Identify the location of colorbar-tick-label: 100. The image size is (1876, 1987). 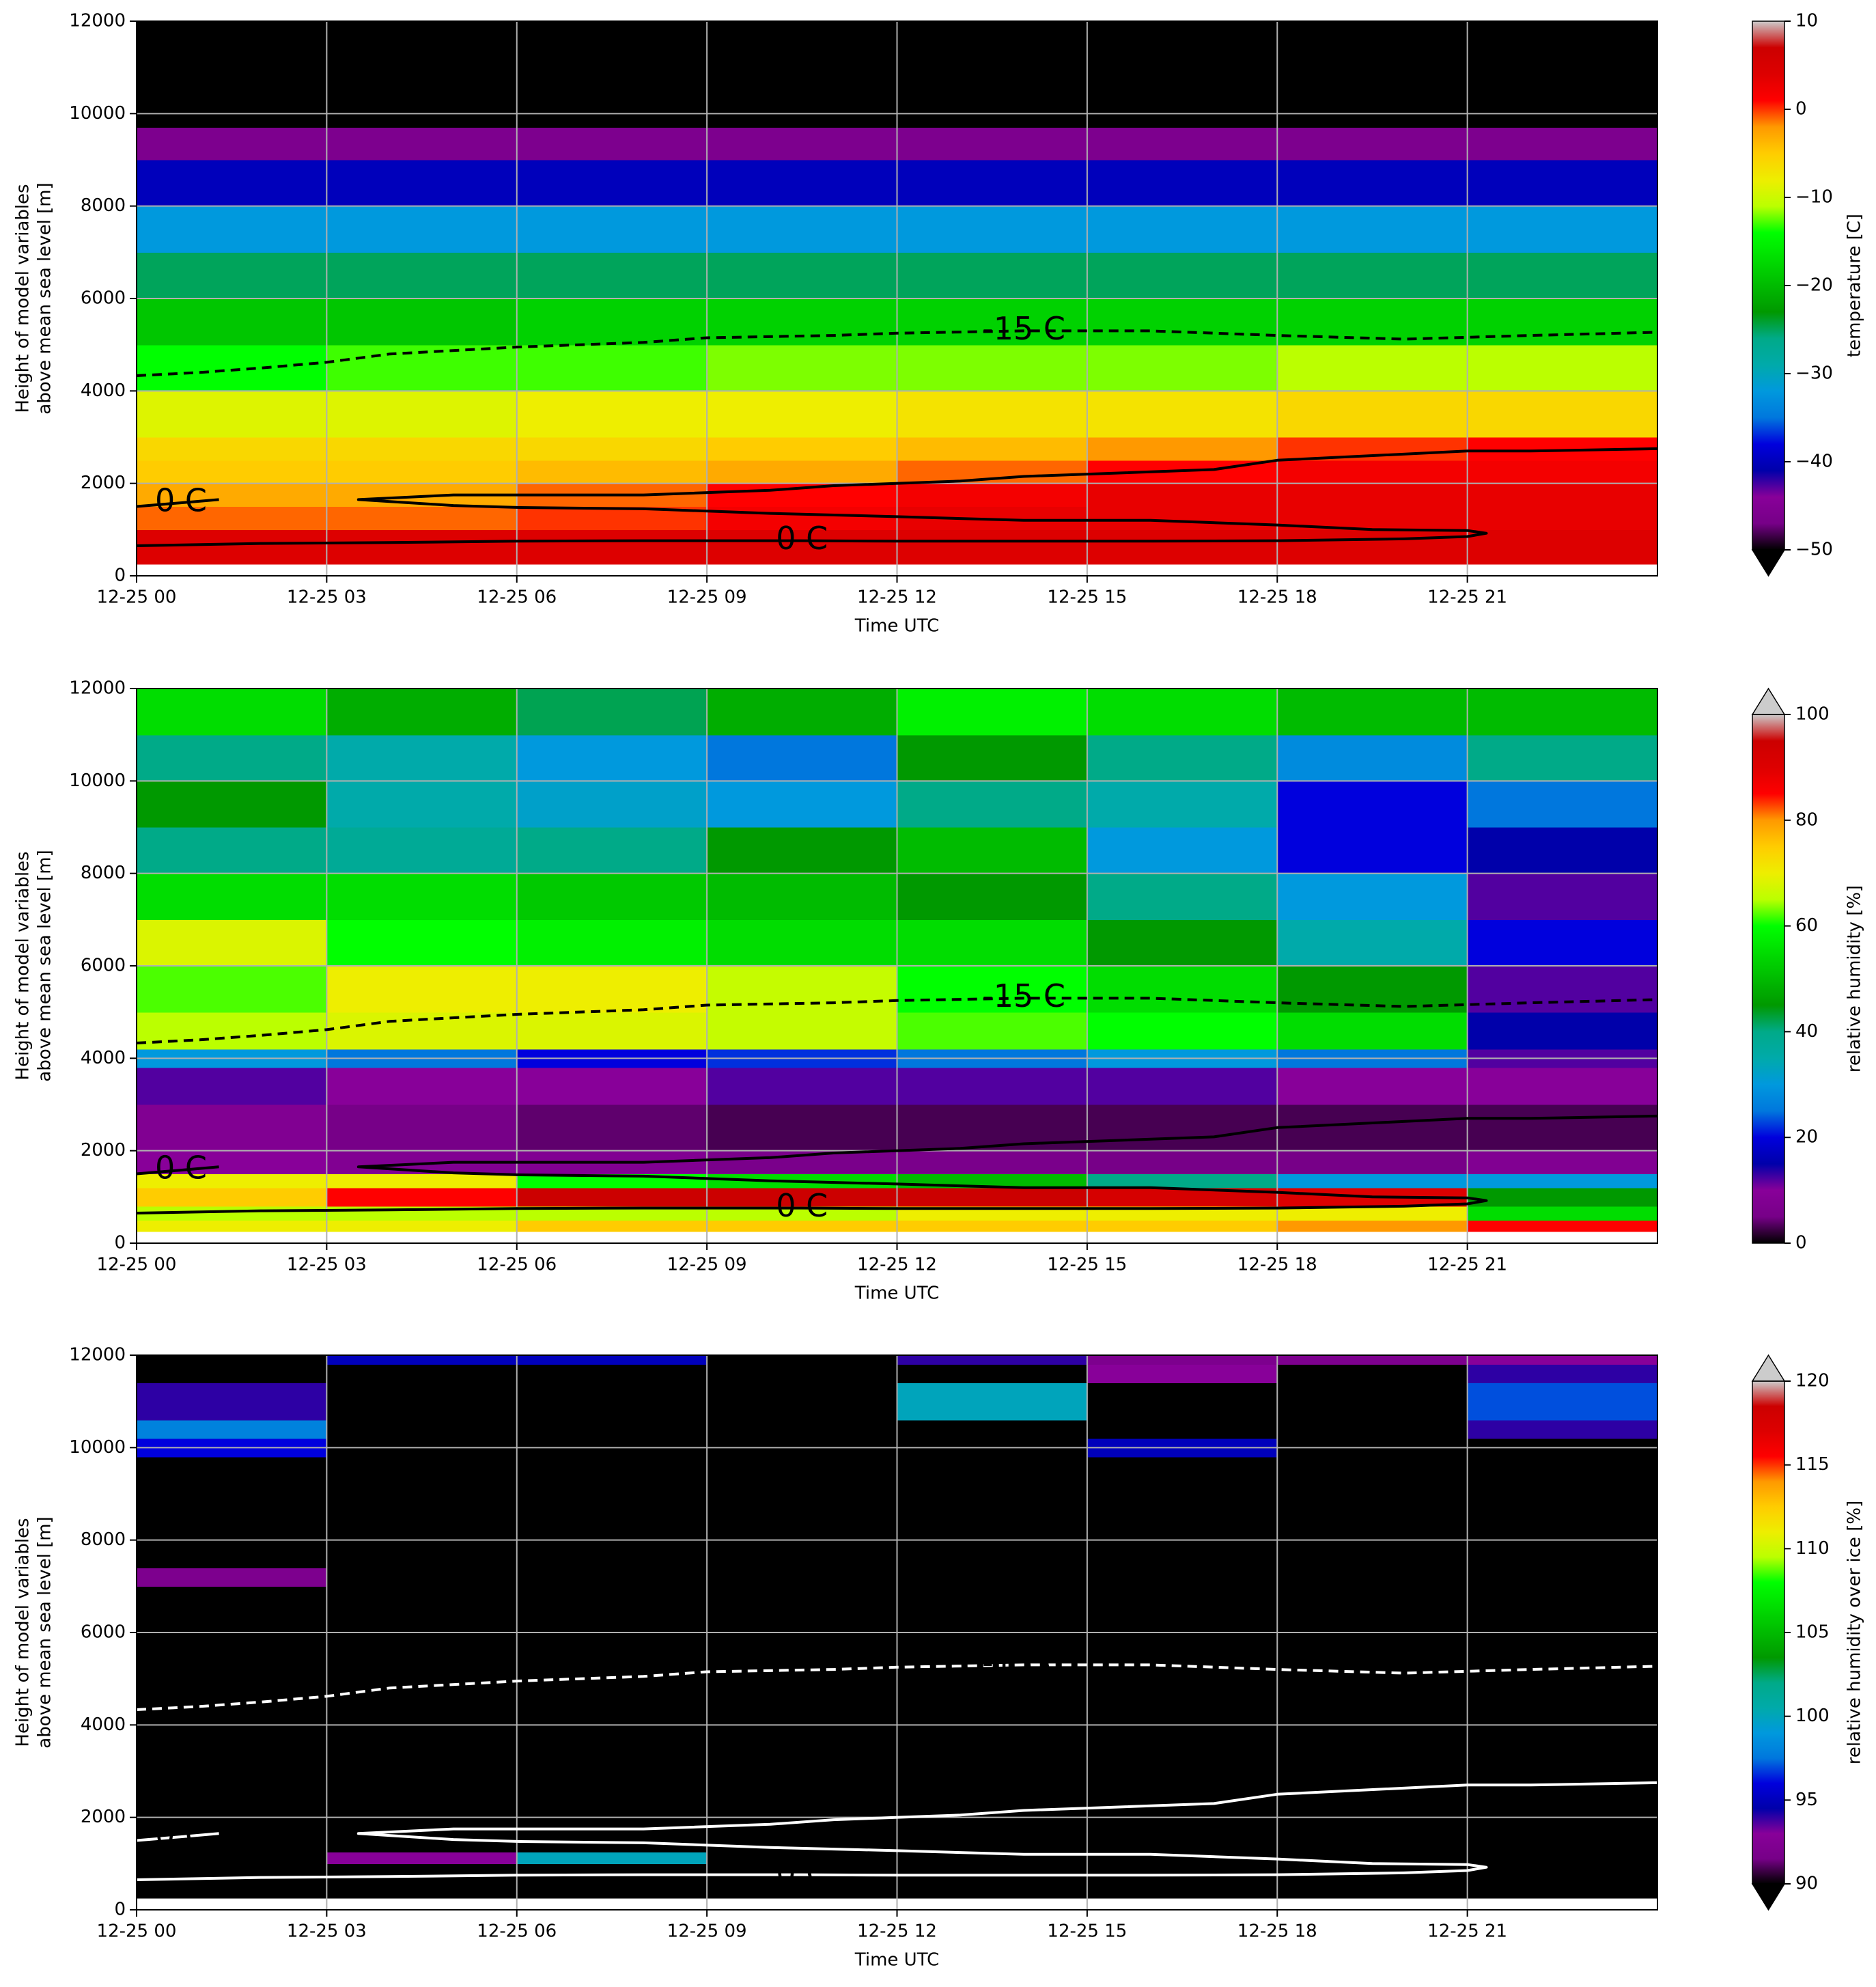
(1812, 1716).